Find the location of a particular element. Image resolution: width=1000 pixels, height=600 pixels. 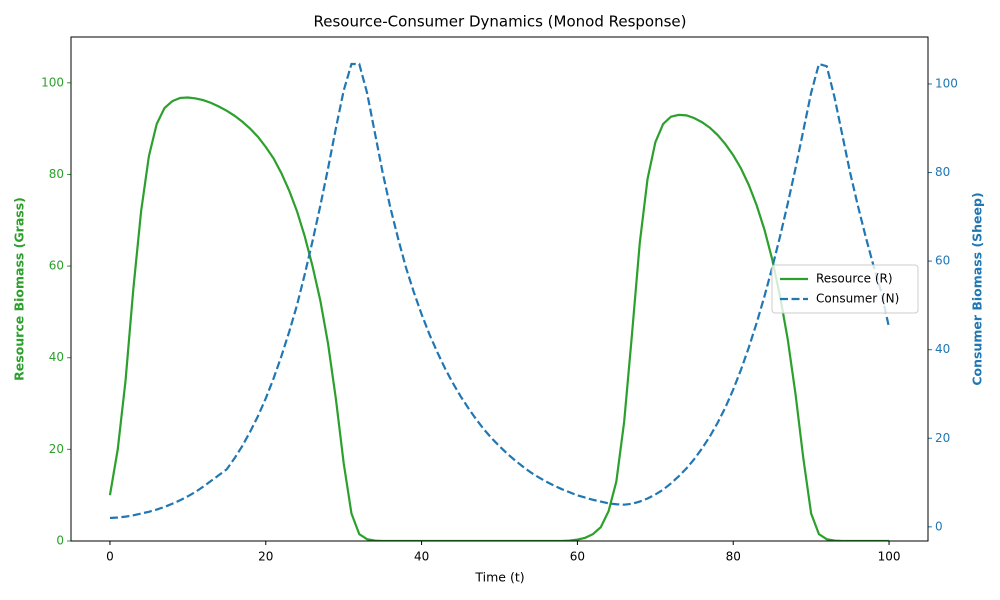

y-axis-label: Resource Biomass (Grass) is located at coordinates (19, 289).